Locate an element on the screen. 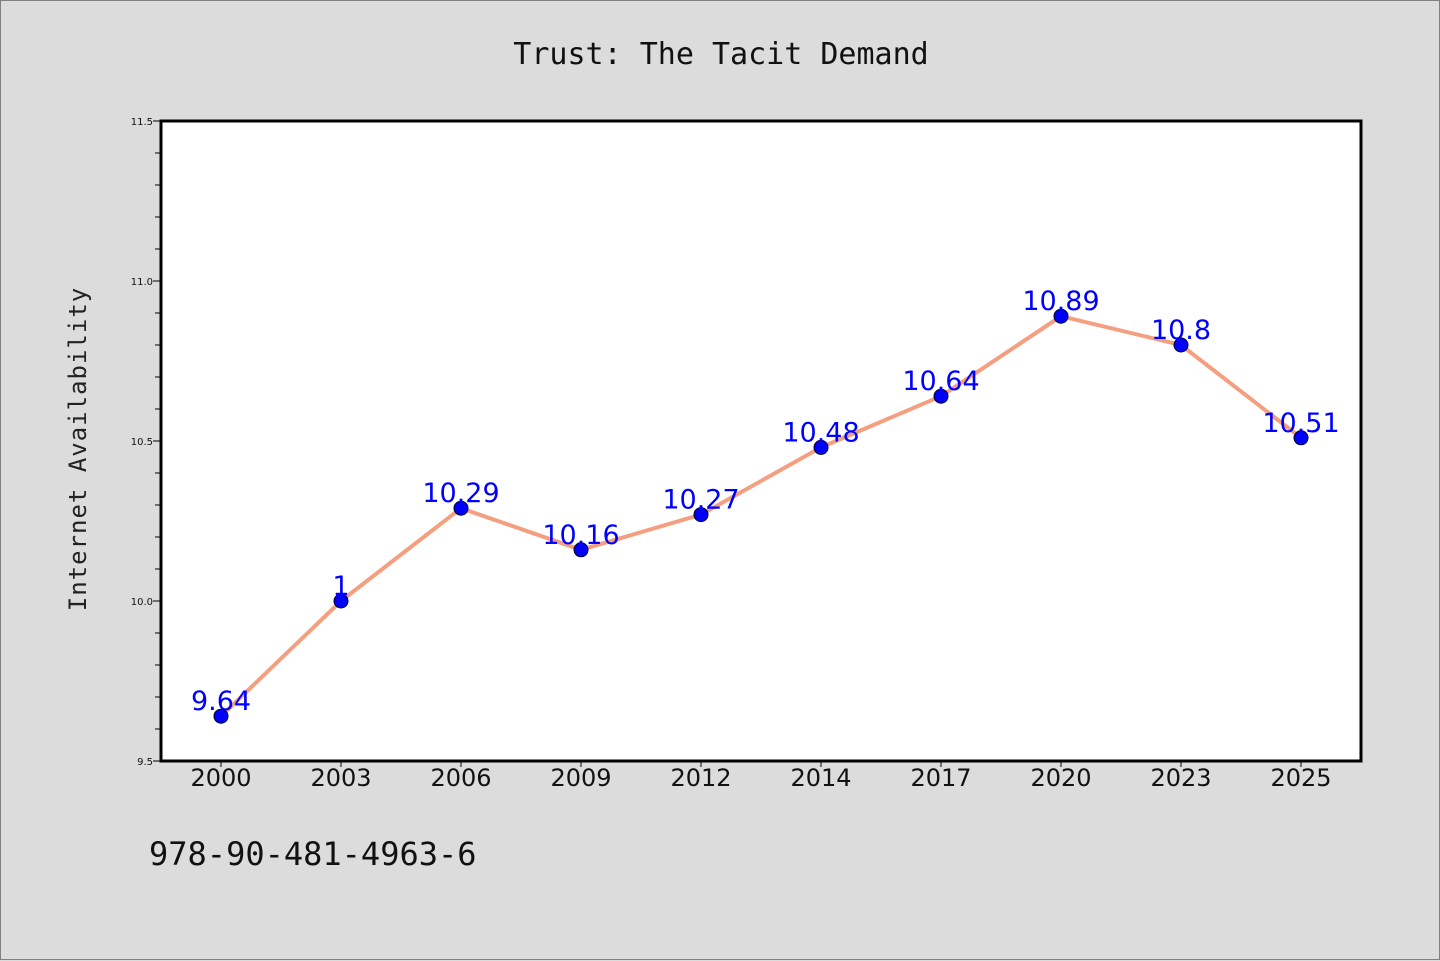 The image size is (1440, 961). data-label: 10.27 is located at coordinates (700, 500).